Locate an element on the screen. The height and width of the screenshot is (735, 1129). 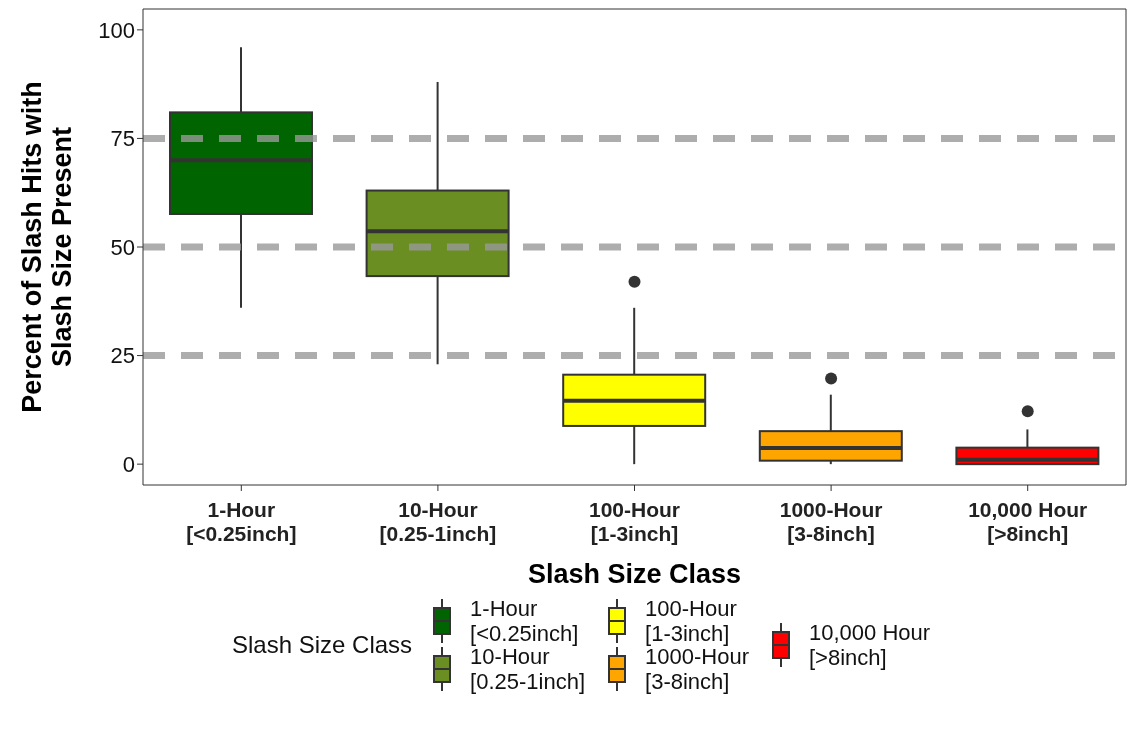
x-tick-label: 100-Hour [1-3inch] is located at coordinates (634, 521).